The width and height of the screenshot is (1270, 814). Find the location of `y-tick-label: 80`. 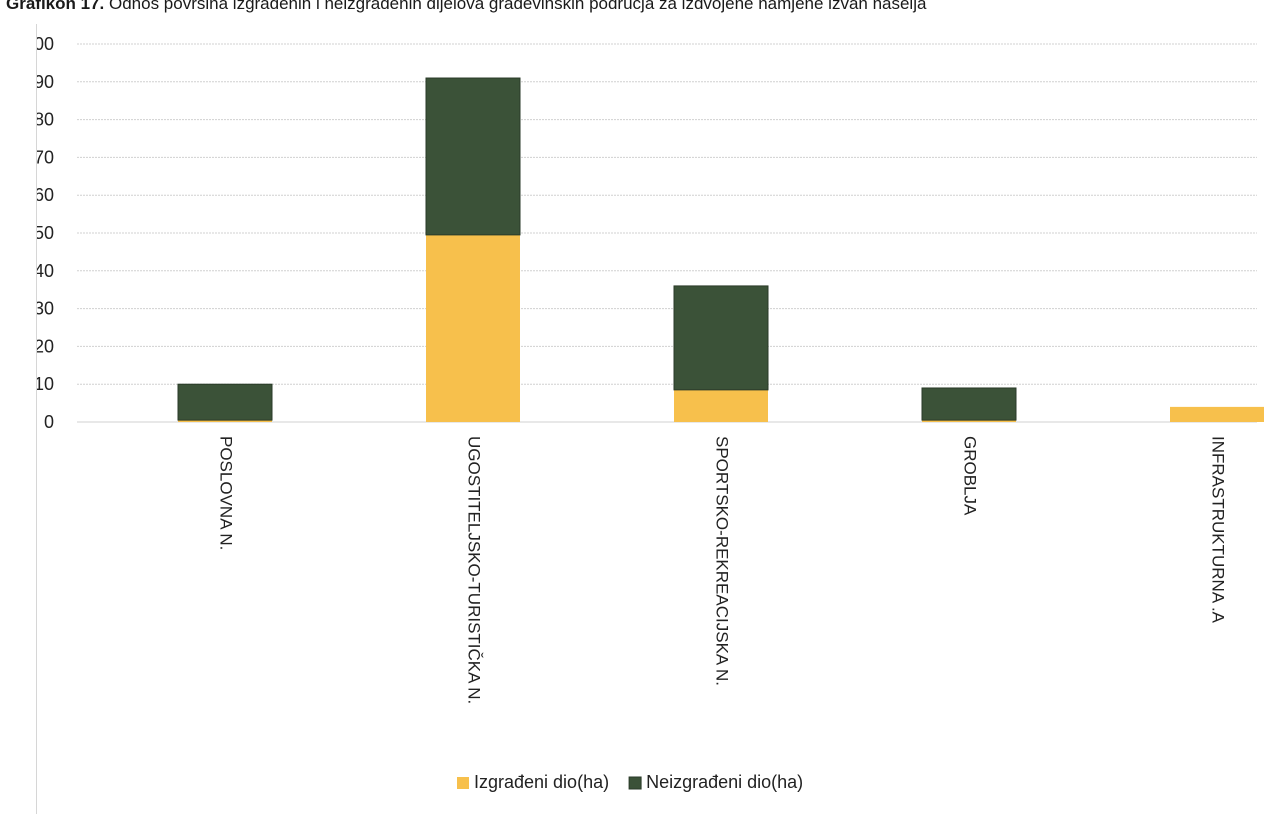

y-tick-label: 80 is located at coordinates (45, 120).